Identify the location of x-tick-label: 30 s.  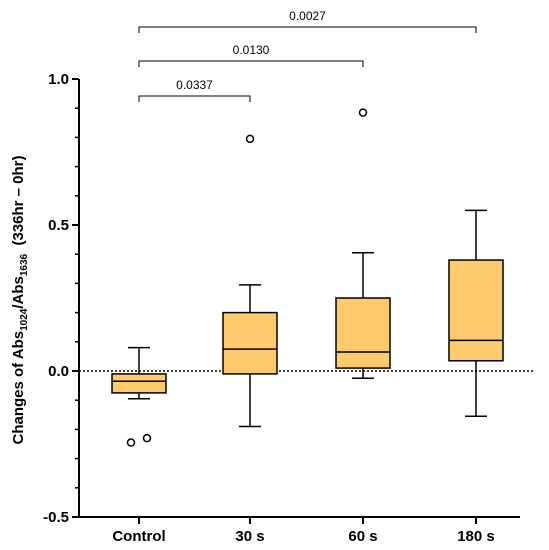
(249, 536).